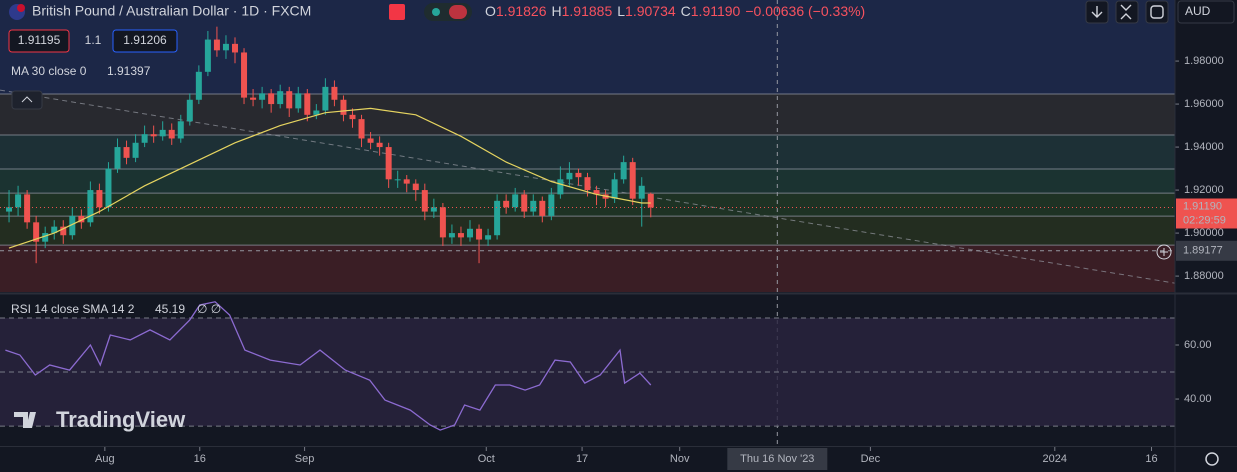 Image resolution: width=1237 pixels, height=472 pixels. What do you see at coordinates (1204, 147) in the screenshot?
I see `y-tick-label: 1.94000` at bounding box center [1204, 147].